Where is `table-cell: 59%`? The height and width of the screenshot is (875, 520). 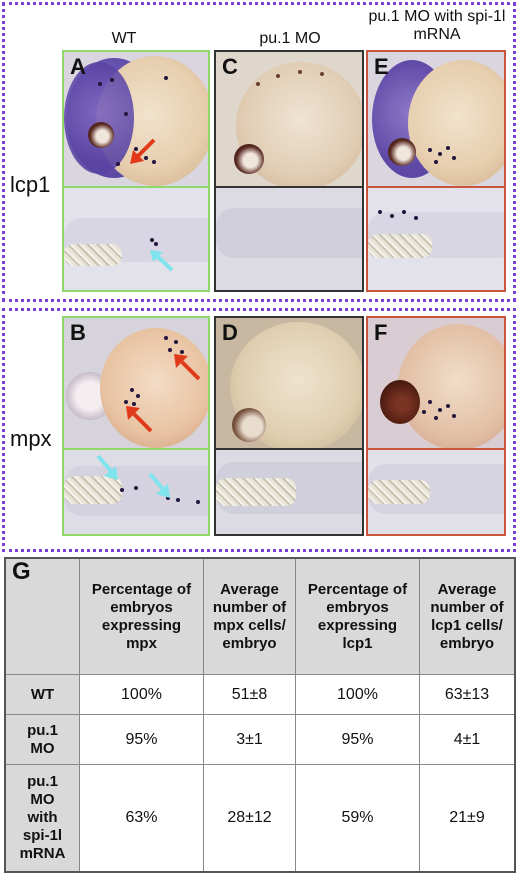 table-cell: 59% is located at coordinates (358, 818).